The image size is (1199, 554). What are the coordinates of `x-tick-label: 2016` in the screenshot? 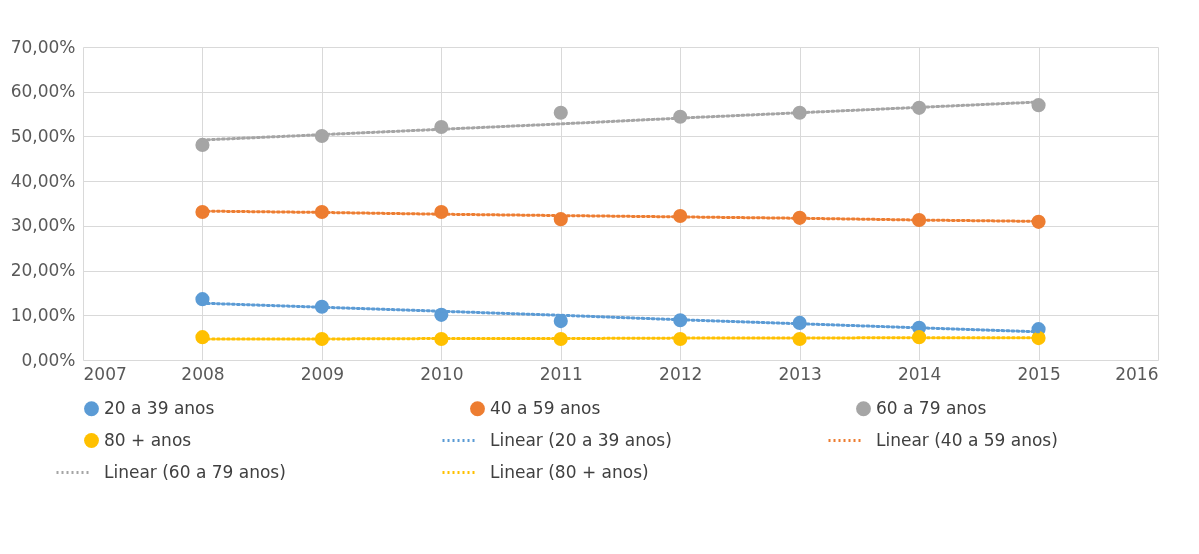 It's located at (1137, 373).